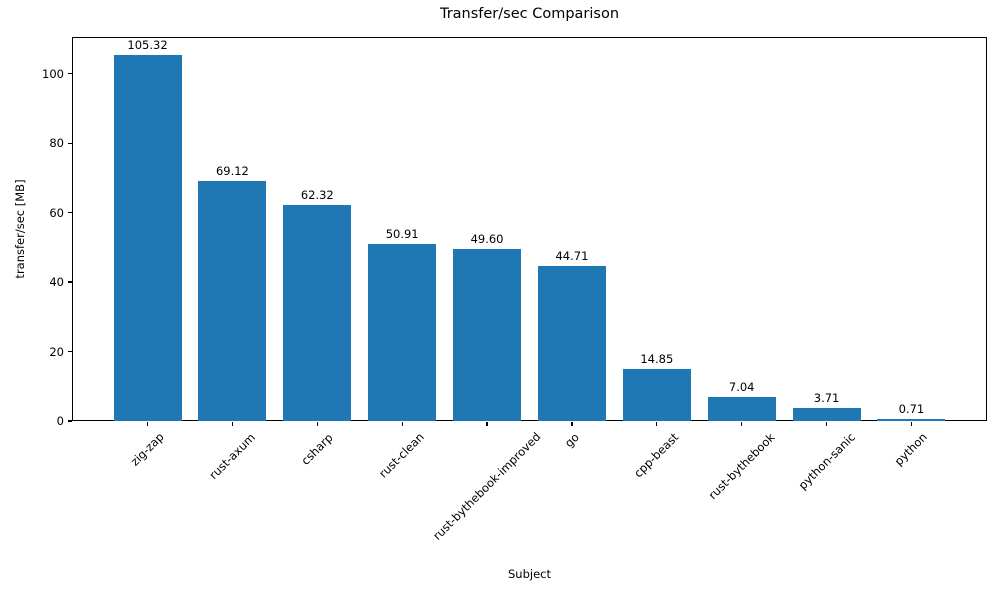 This screenshot has width=1000, height=600. Describe the element at coordinates (572, 255) in the screenshot. I see `bar-value-label: 44.71` at that location.